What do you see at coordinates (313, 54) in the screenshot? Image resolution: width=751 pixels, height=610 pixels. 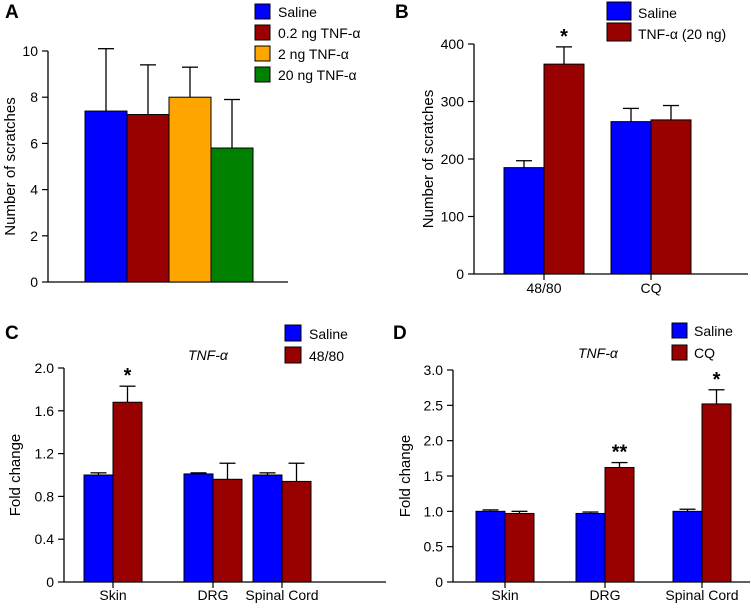 I see `legend-label: 2 ng TNF-α` at bounding box center [313, 54].